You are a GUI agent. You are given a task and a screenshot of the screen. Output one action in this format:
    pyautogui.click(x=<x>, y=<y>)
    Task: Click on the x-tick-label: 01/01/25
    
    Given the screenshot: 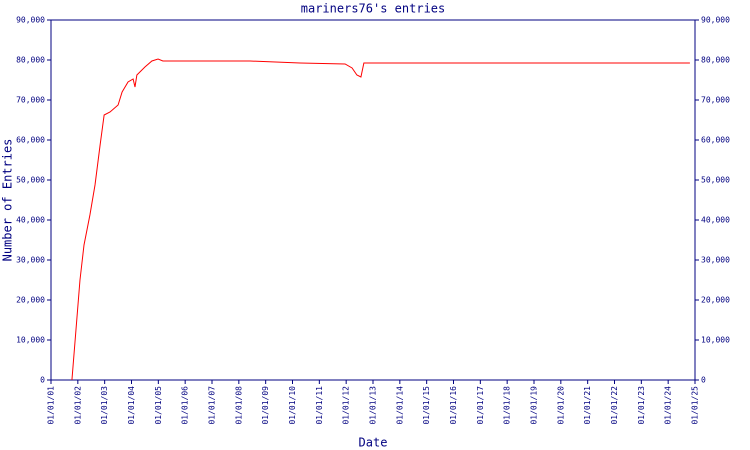 What is the action you would take?
    pyautogui.click(x=695, y=405)
    